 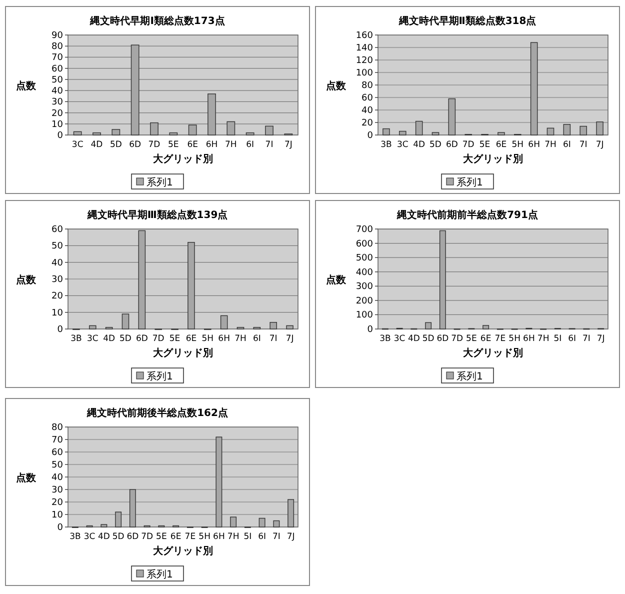 I want to click on chart-title: 縄文時代前期前半総点数791点, so click(x=467, y=215).